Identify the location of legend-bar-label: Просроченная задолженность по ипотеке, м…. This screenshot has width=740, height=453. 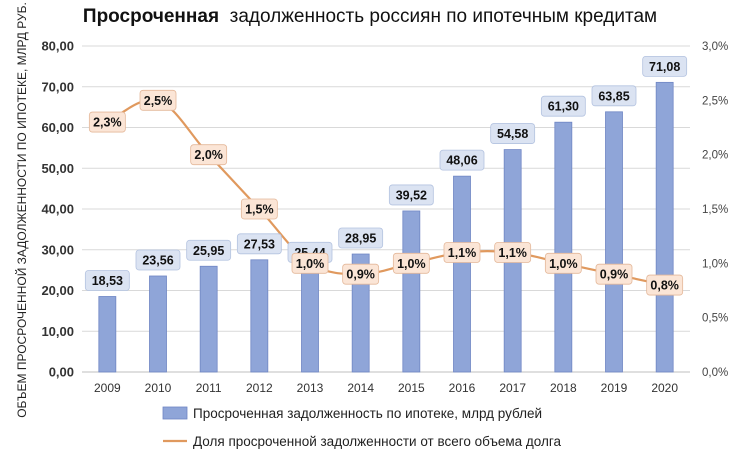
(367, 413).